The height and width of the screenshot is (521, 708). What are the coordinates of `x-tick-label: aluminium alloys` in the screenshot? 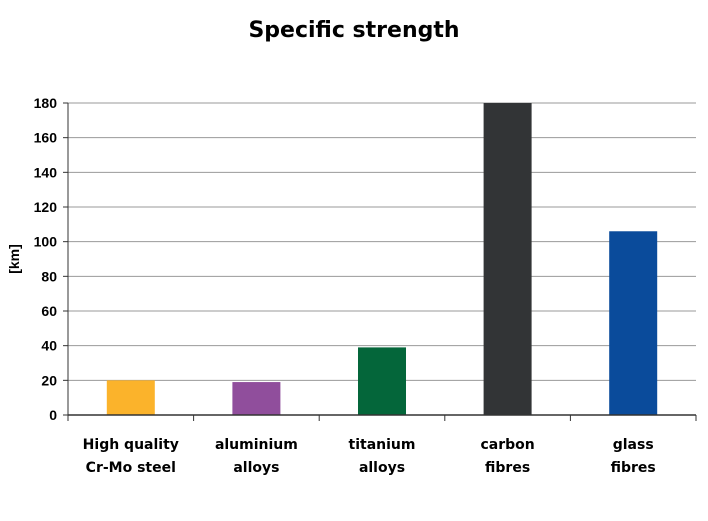 It's located at (256, 456).